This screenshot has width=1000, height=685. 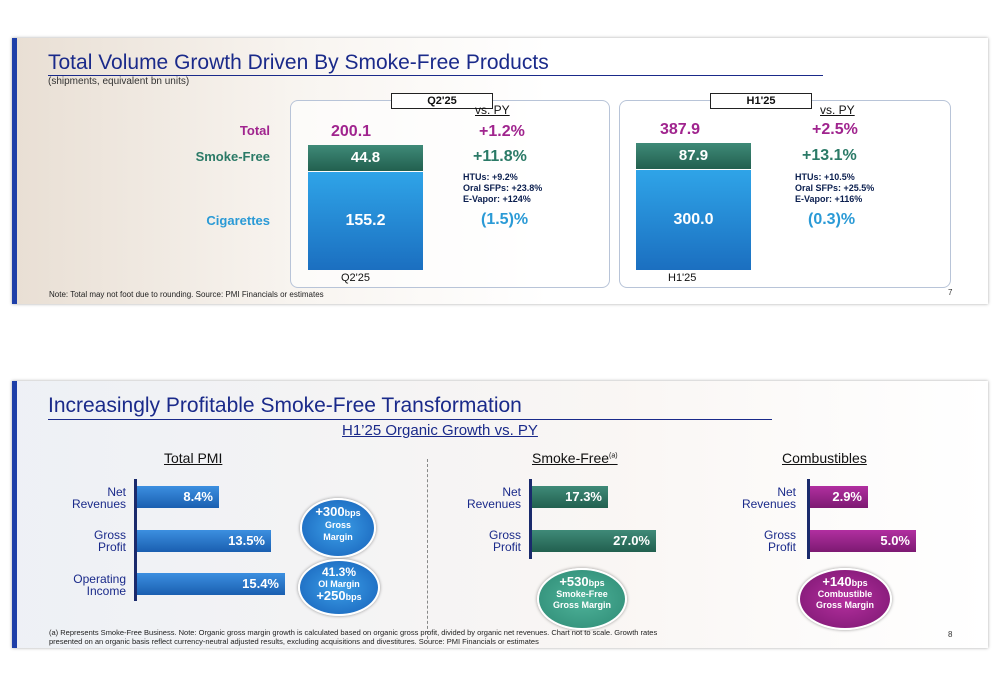 What do you see at coordinates (761, 101) in the screenshot?
I see `period-tag: H1'25` at bounding box center [761, 101].